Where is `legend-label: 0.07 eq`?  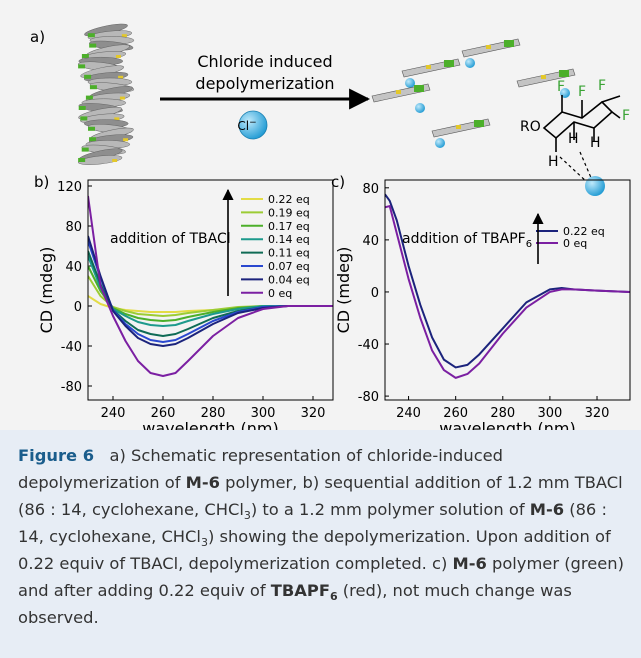 legend-label: 0.07 eq is located at coordinates (289, 266).